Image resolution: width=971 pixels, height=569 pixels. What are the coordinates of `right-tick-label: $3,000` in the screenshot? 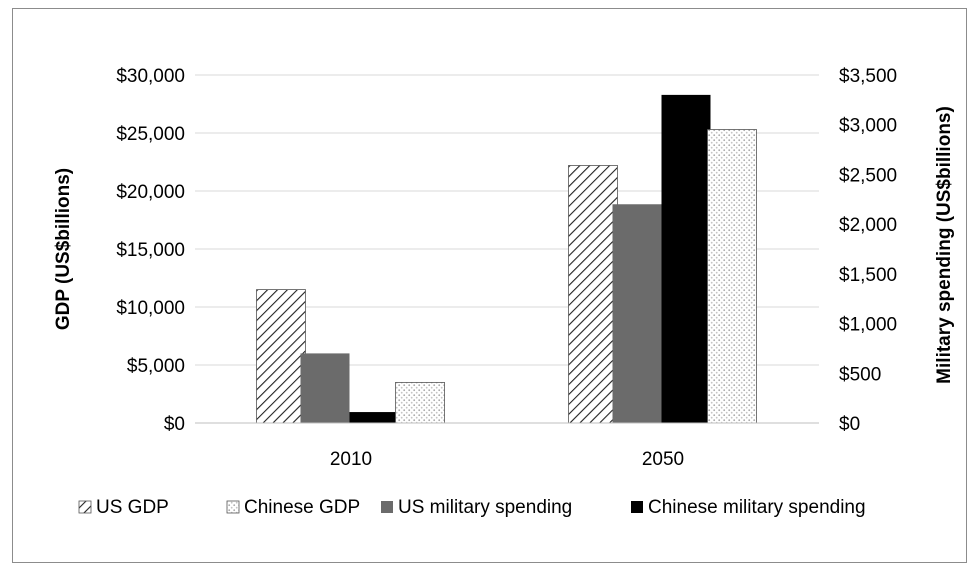 It's located at (868, 126).